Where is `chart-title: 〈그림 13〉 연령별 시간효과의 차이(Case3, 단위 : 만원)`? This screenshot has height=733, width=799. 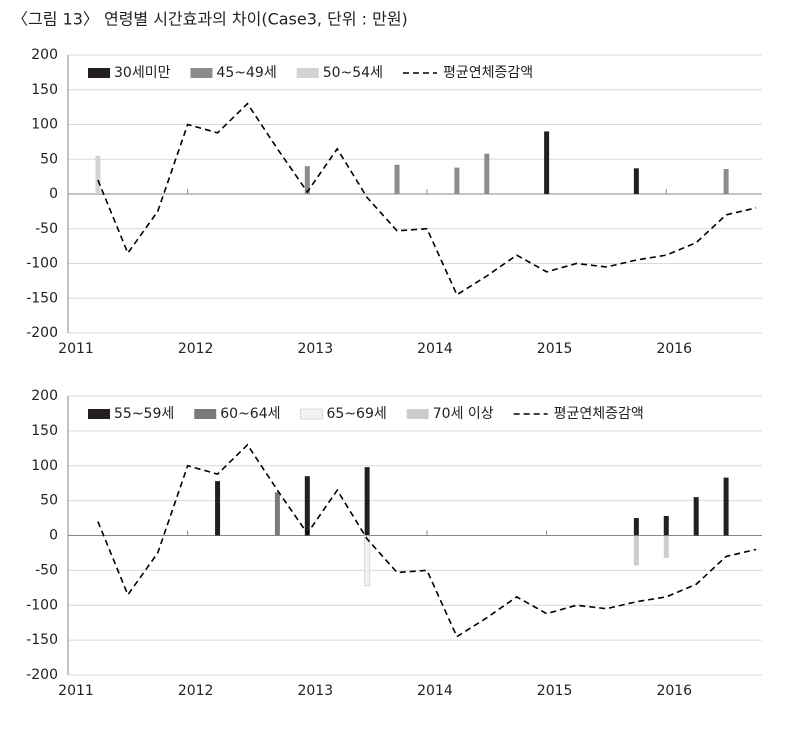
chart-title: 〈그림 13〉 연령별 시간효과의 차이(Case3, 단위 : 만원) is located at coordinates (210, 19).